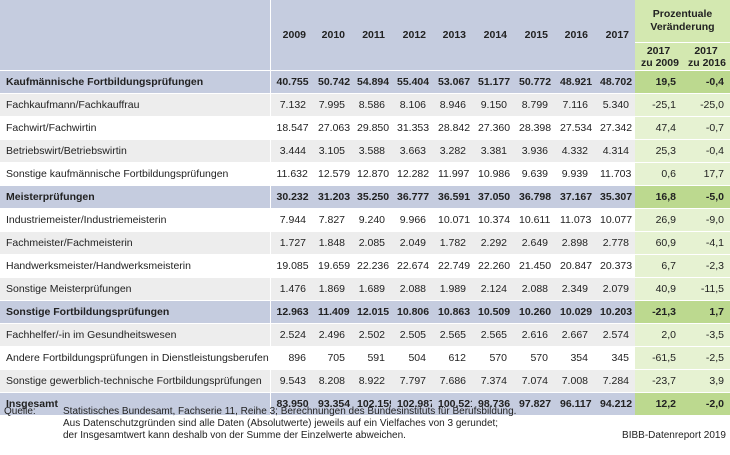  Describe the element at coordinates (574, 381) in the screenshot. I see `value-cell: 7.008` at that location.